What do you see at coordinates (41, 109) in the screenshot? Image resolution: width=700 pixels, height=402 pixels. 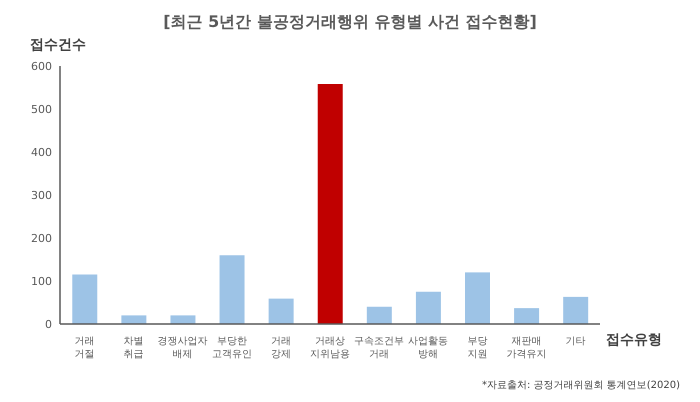 I see `y-tick-label: 500` at bounding box center [41, 109].